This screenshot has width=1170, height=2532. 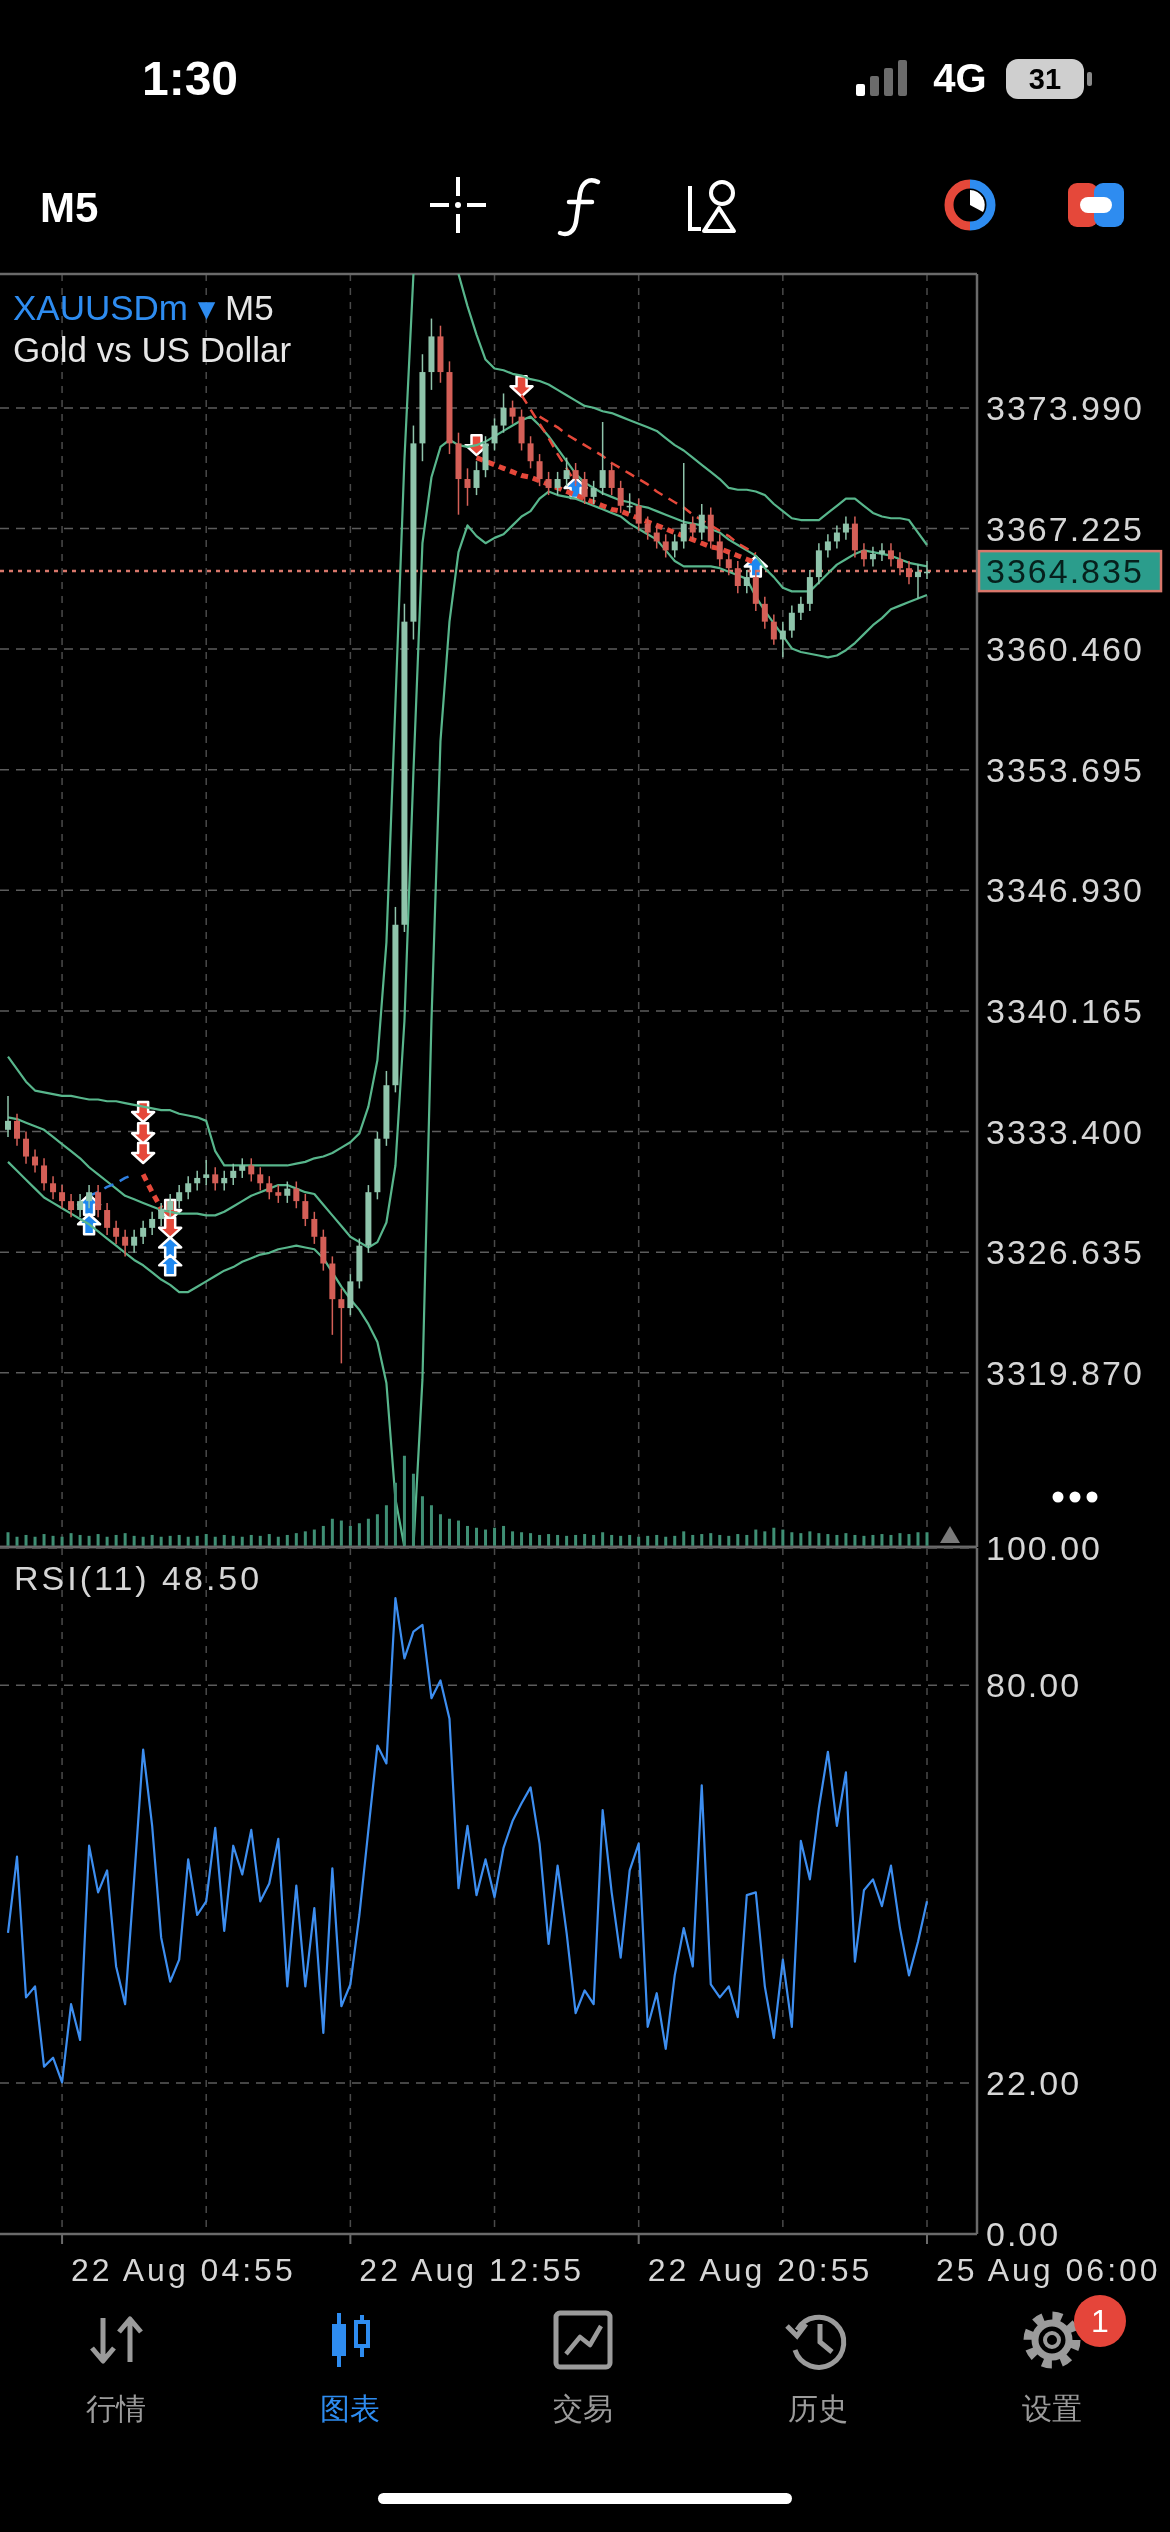 I want to click on text: 4G, so click(x=960, y=78).